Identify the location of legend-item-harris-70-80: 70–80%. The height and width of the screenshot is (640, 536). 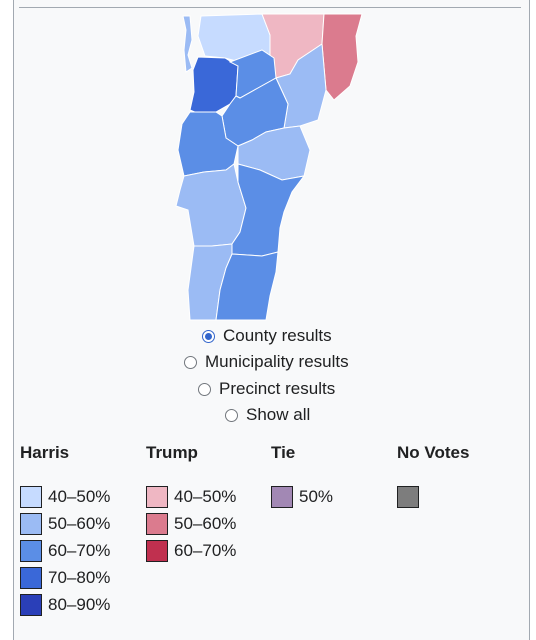
(65, 578).